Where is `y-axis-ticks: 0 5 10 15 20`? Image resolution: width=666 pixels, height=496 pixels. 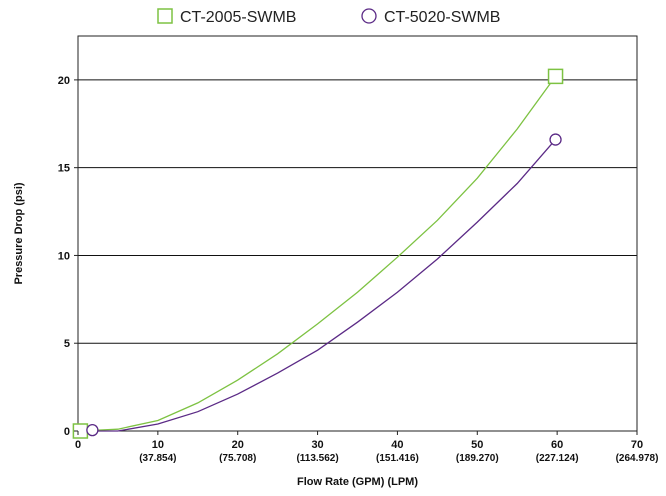 y-axis-ticks: 0 5 10 15 20 is located at coordinates (68, 256).